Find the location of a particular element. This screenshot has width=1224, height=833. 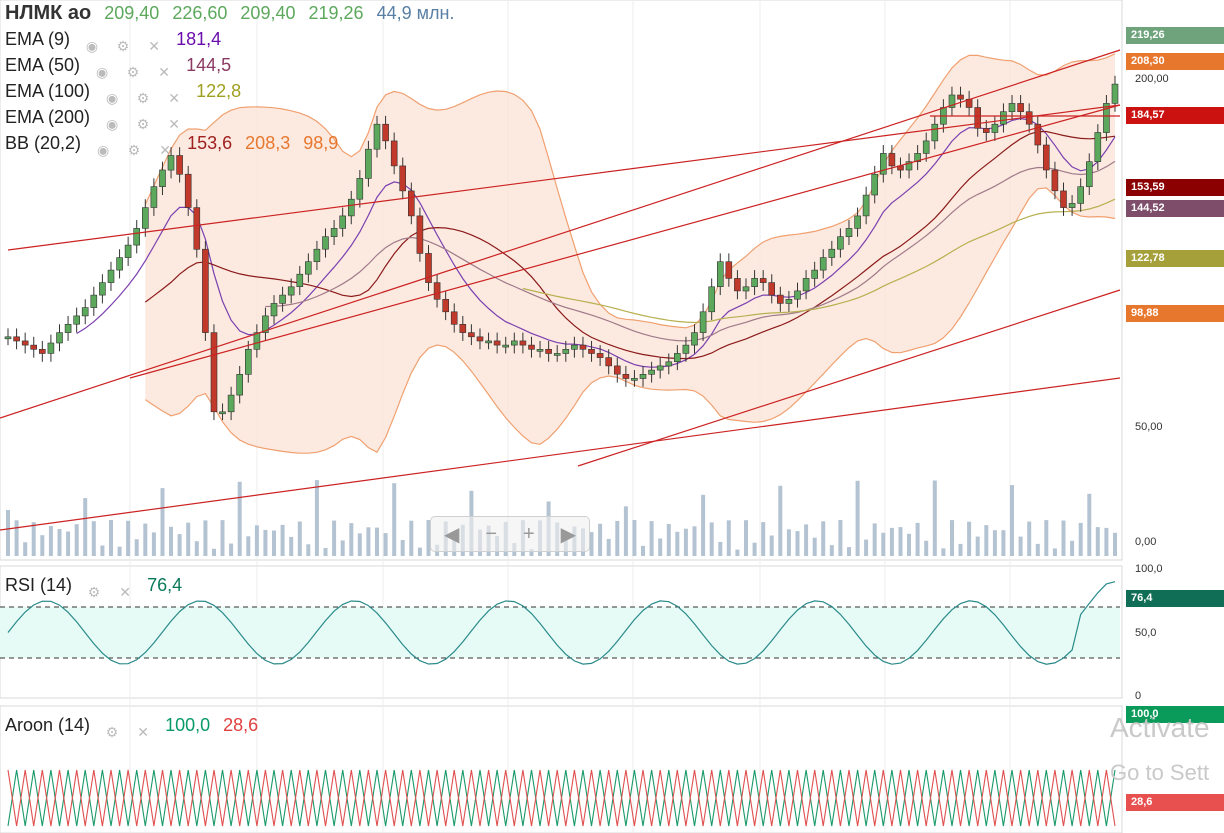

ema50-legend: EMA (50) ◉ ⚙ ✕ 144,5 is located at coordinates (122, 66).